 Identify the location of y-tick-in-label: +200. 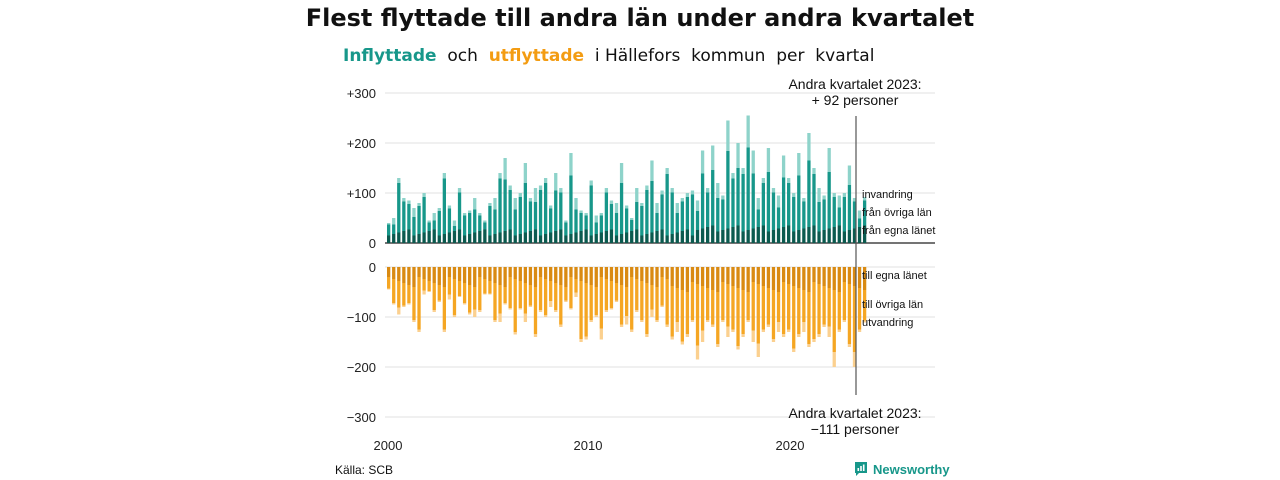
(361, 143).